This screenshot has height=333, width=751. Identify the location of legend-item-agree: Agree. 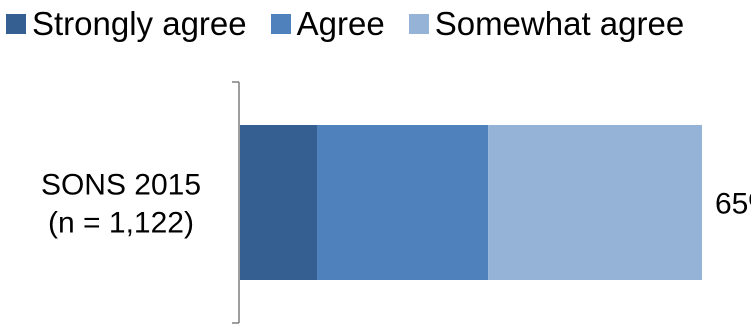
(327, 24).